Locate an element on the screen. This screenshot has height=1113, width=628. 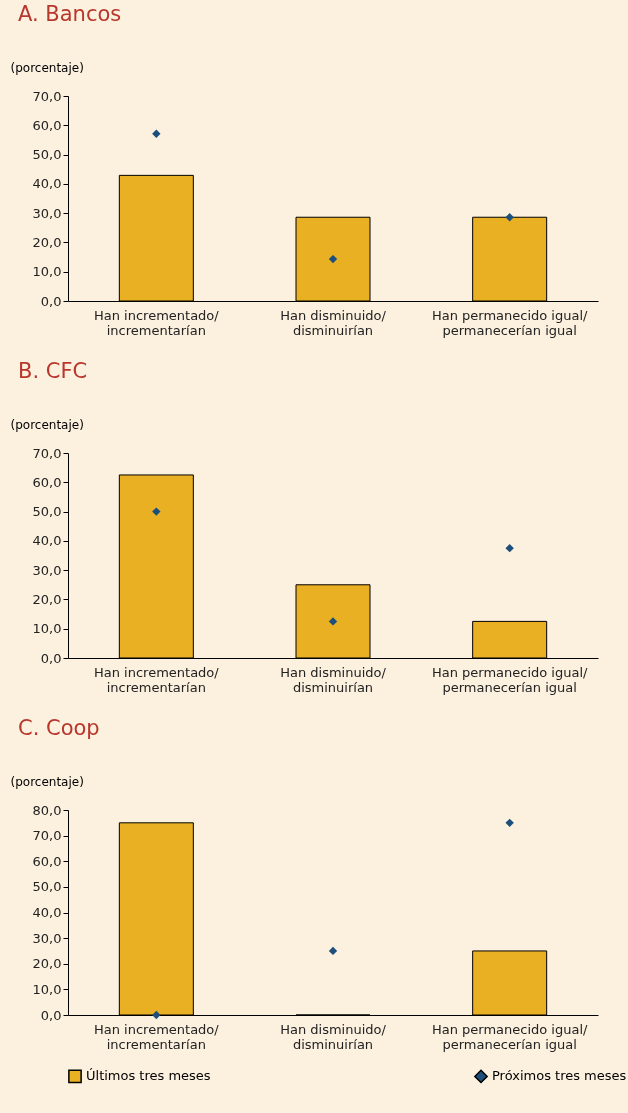
legend-label: Últimos tres meses is located at coordinates (148, 1076).